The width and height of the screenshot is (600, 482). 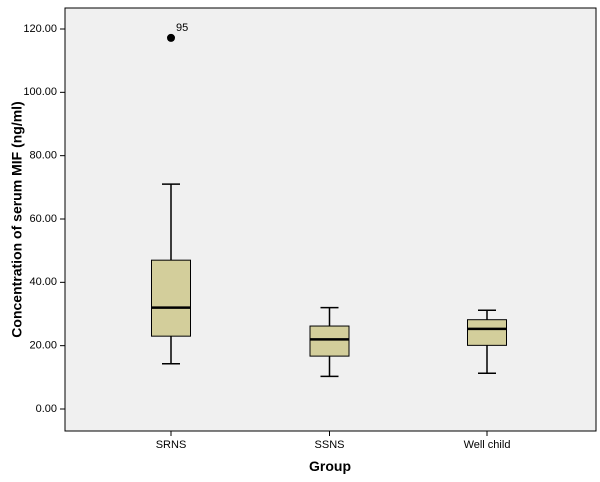 I want to click on y-tick-label: 100.00, so click(x=40, y=92).